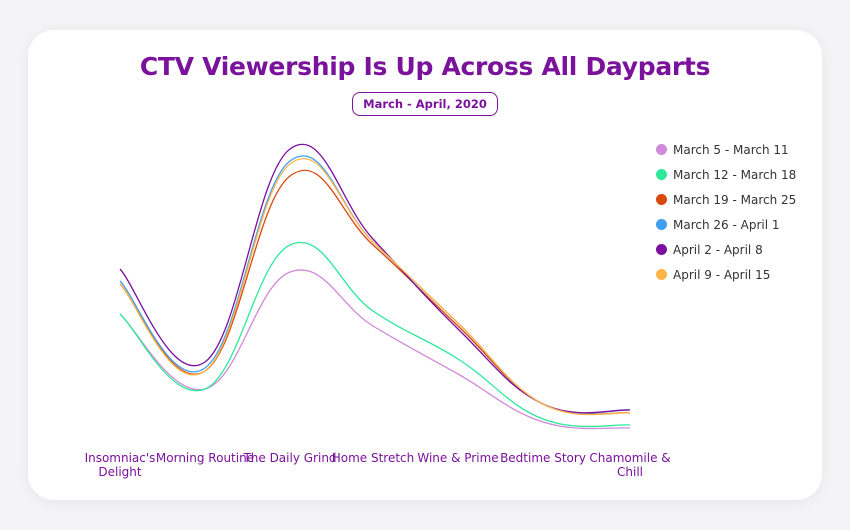 The image size is (850, 530). I want to click on legend-item: April 2 - April 8, so click(726, 249).